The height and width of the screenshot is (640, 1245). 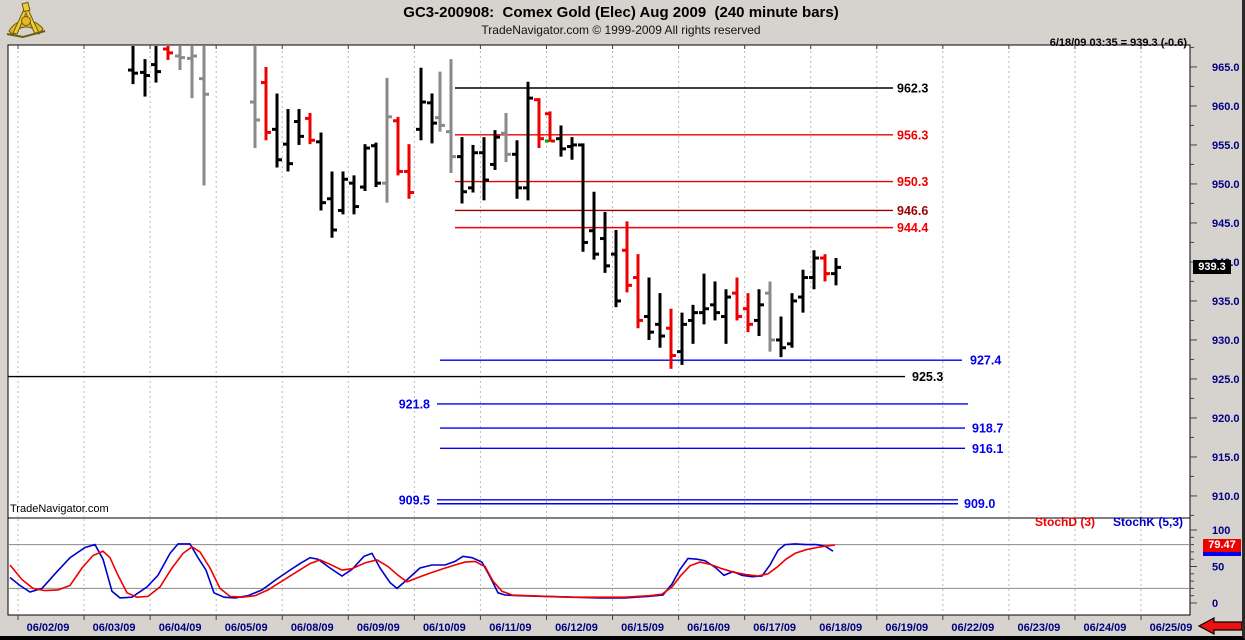 I want to click on stoch-axis-label: 0, so click(x=1215, y=604).